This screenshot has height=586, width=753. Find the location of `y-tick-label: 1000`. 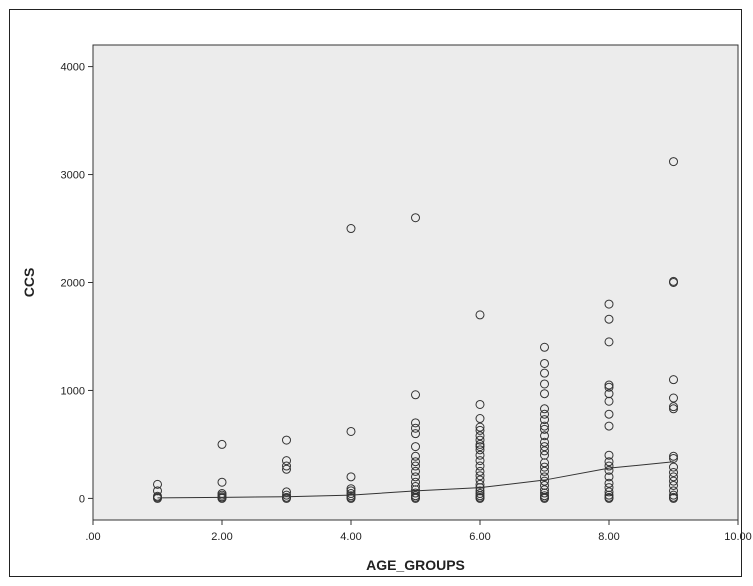

y-tick-label: 1000 is located at coordinates (73, 391).